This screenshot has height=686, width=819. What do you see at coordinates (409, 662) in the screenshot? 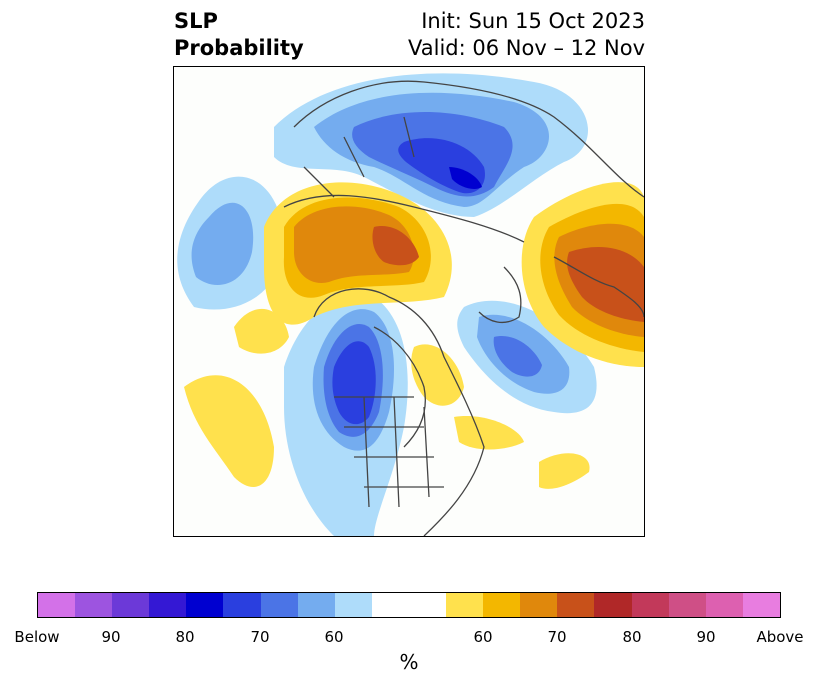
I see `colorbar-unit: %` at bounding box center [409, 662].